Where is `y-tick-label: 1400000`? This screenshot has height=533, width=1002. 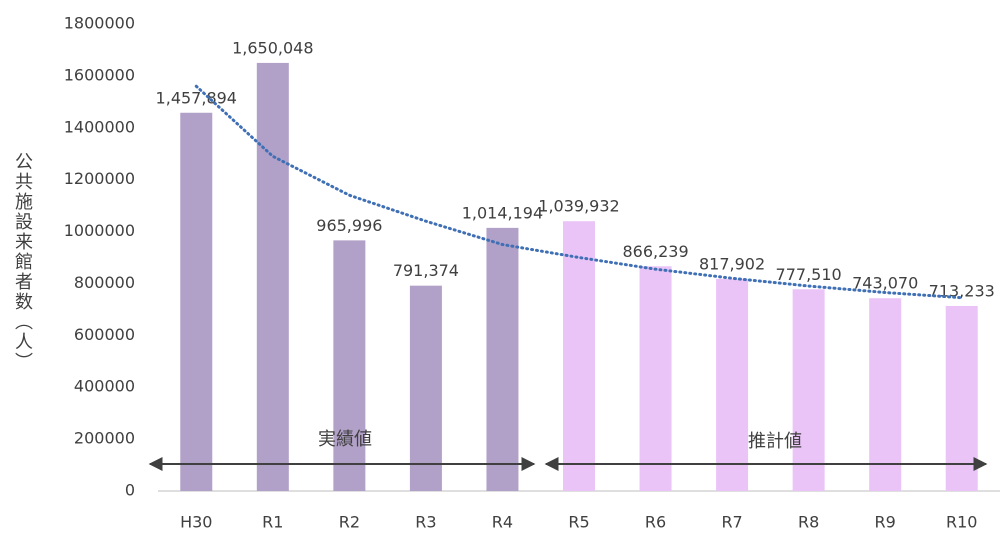
y-tick-label: 1400000 is located at coordinates (99, 126).